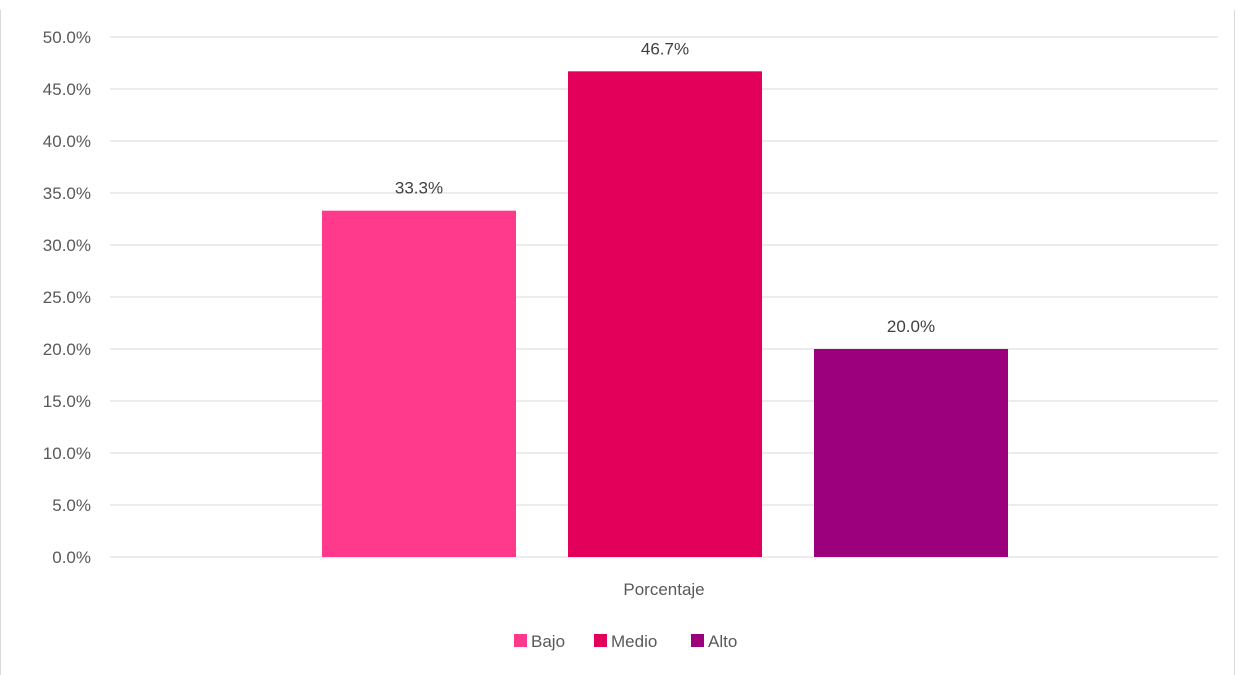 This screenshot has height=675, width=1248. I want to click on y-tick-label: 50.0%, so click(67, 37).